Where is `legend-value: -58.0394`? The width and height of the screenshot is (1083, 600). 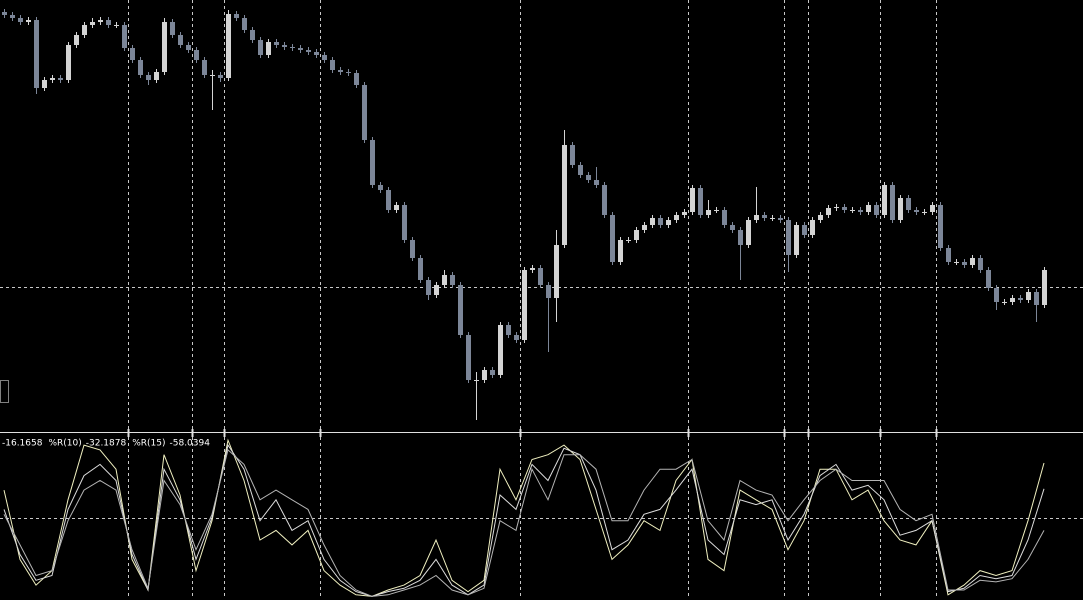 legend-value: -58.0394 is located at coordinates (190, 444).